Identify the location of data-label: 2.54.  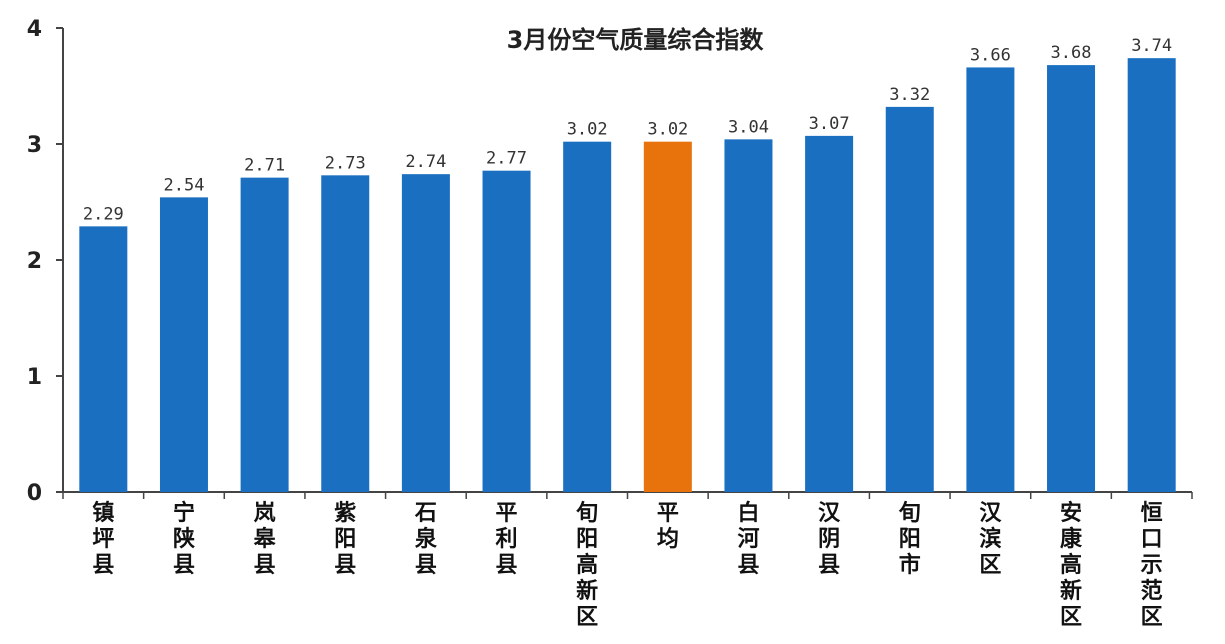
(183, 185).